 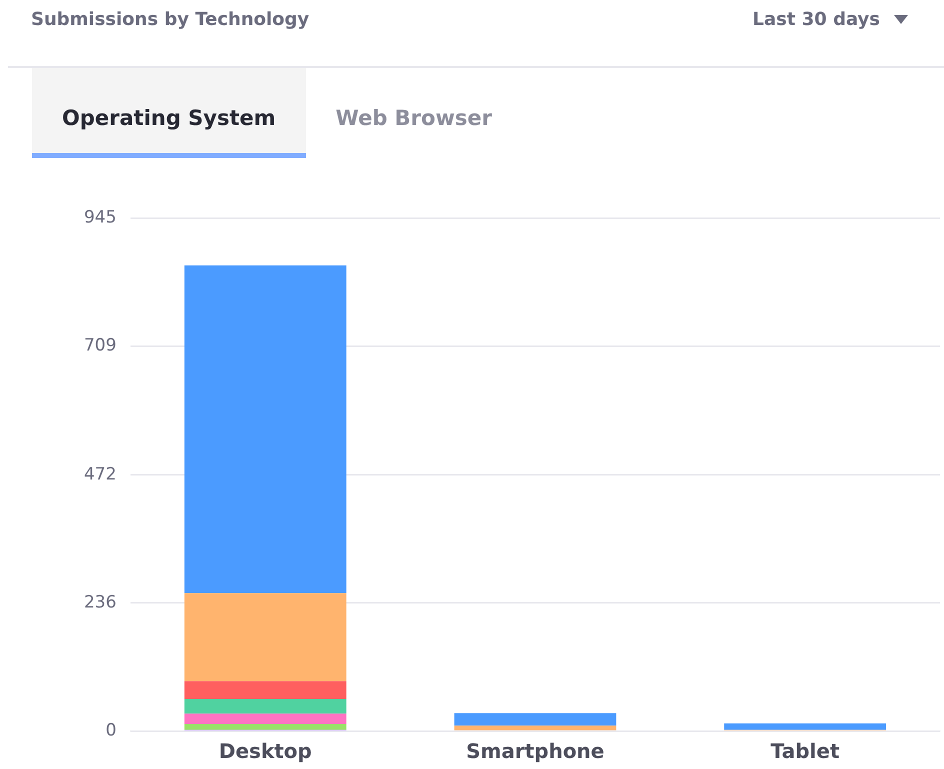 I want to click on chart-title: Submissions by Technology, so click(x=170, y=19).